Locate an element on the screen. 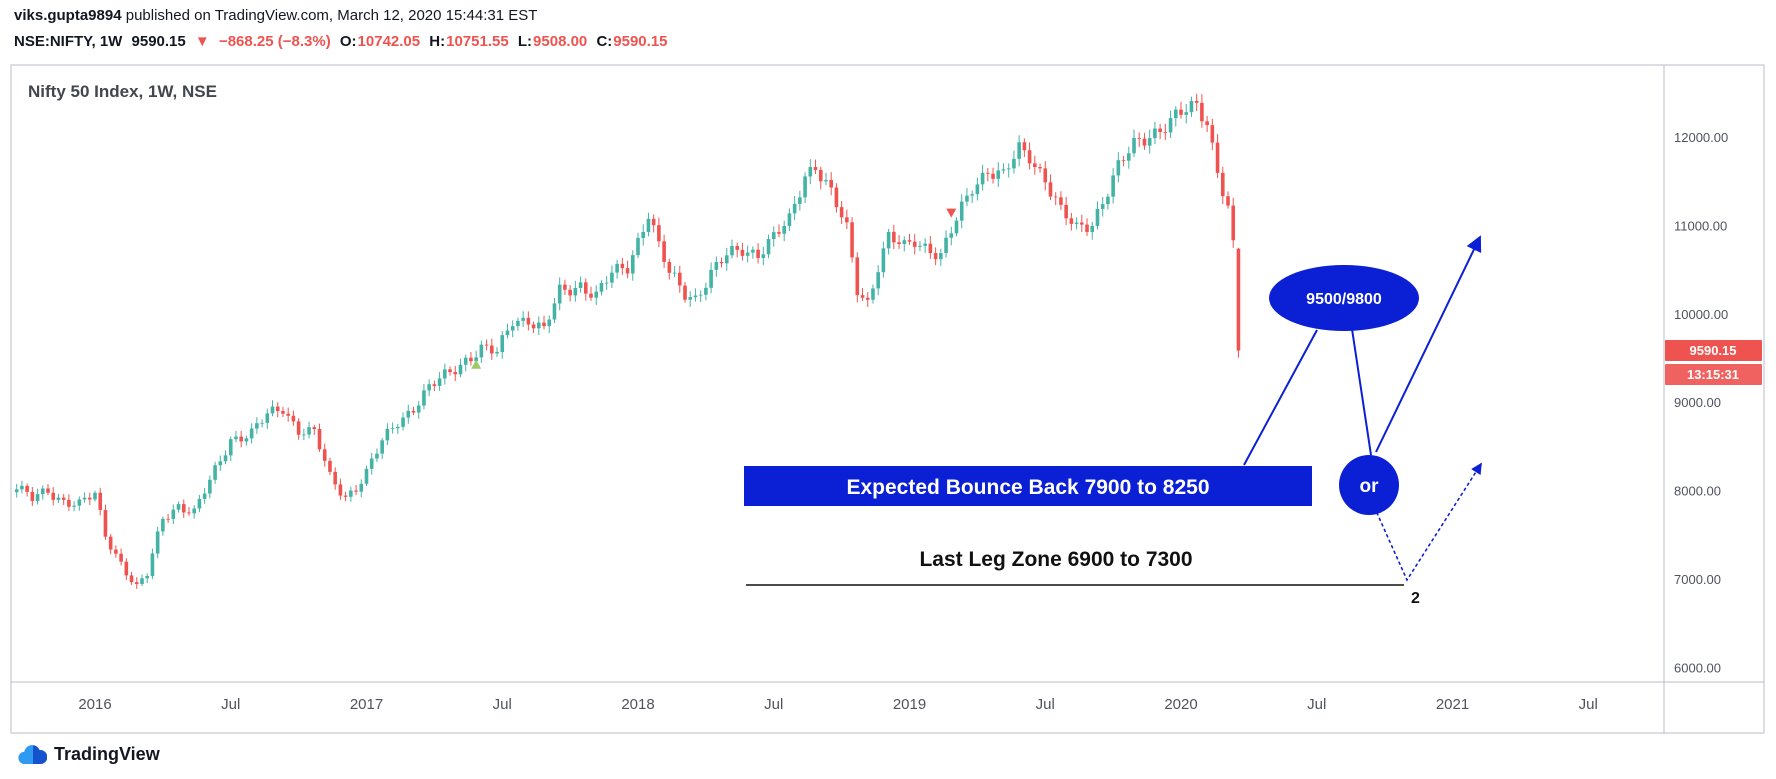 The height and width of the screenshot is (779, 1776). time-tick-label: 2016 is located at coordinates (94, 704).